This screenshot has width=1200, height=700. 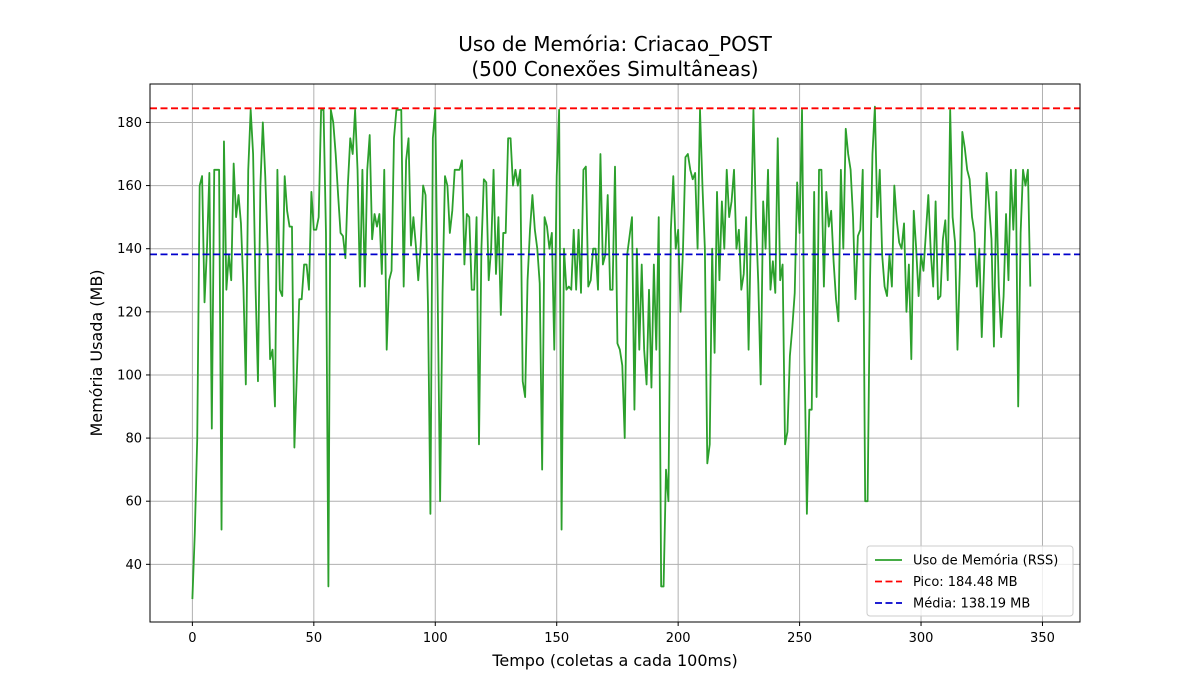 I want to click on legend-label: Uso de Memória (RSS), so click(x=985, y=561).